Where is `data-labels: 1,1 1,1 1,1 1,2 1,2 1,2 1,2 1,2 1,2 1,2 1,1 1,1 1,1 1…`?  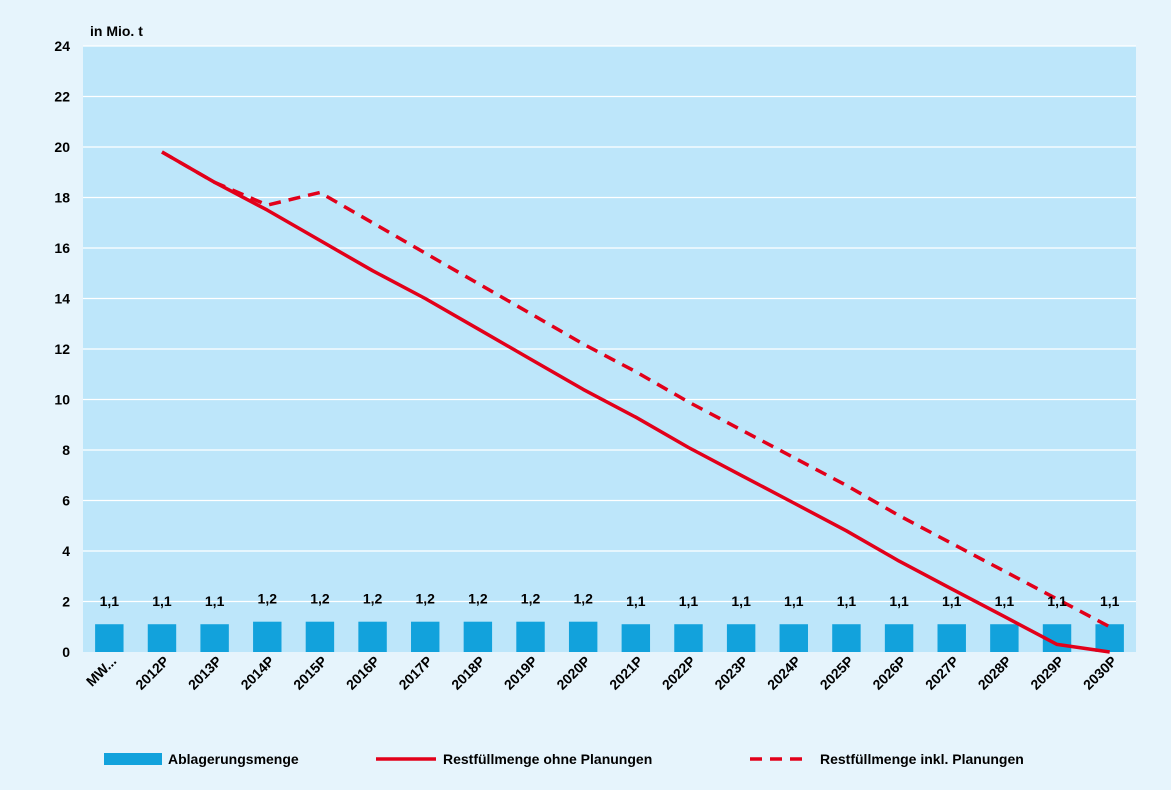
data-labels: 1,1 1,1 1,1 1,2 1,2 1,2 1,2 1,2 1,2 1,2 1,1 1,1 1,1 1… is located at coordinates (610, 600).